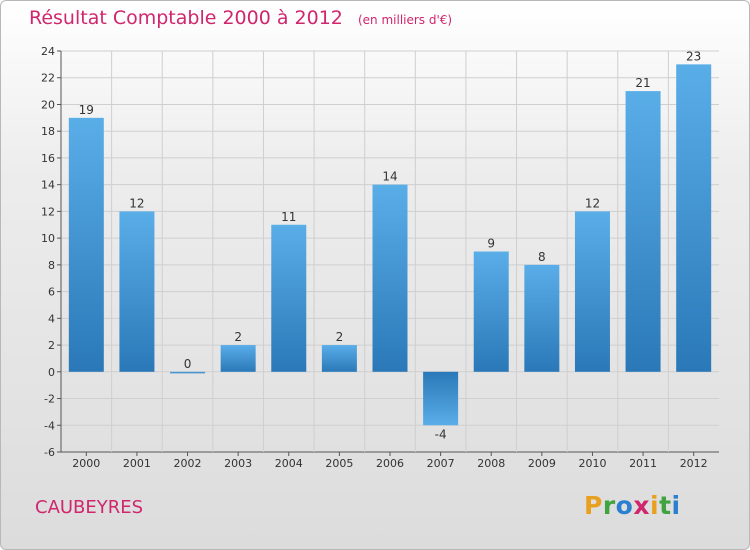 The image size is (750, 550). Describe the element at coordinates (51, 292) in the screenshot. I see `y-tick-label: 6` at that location.